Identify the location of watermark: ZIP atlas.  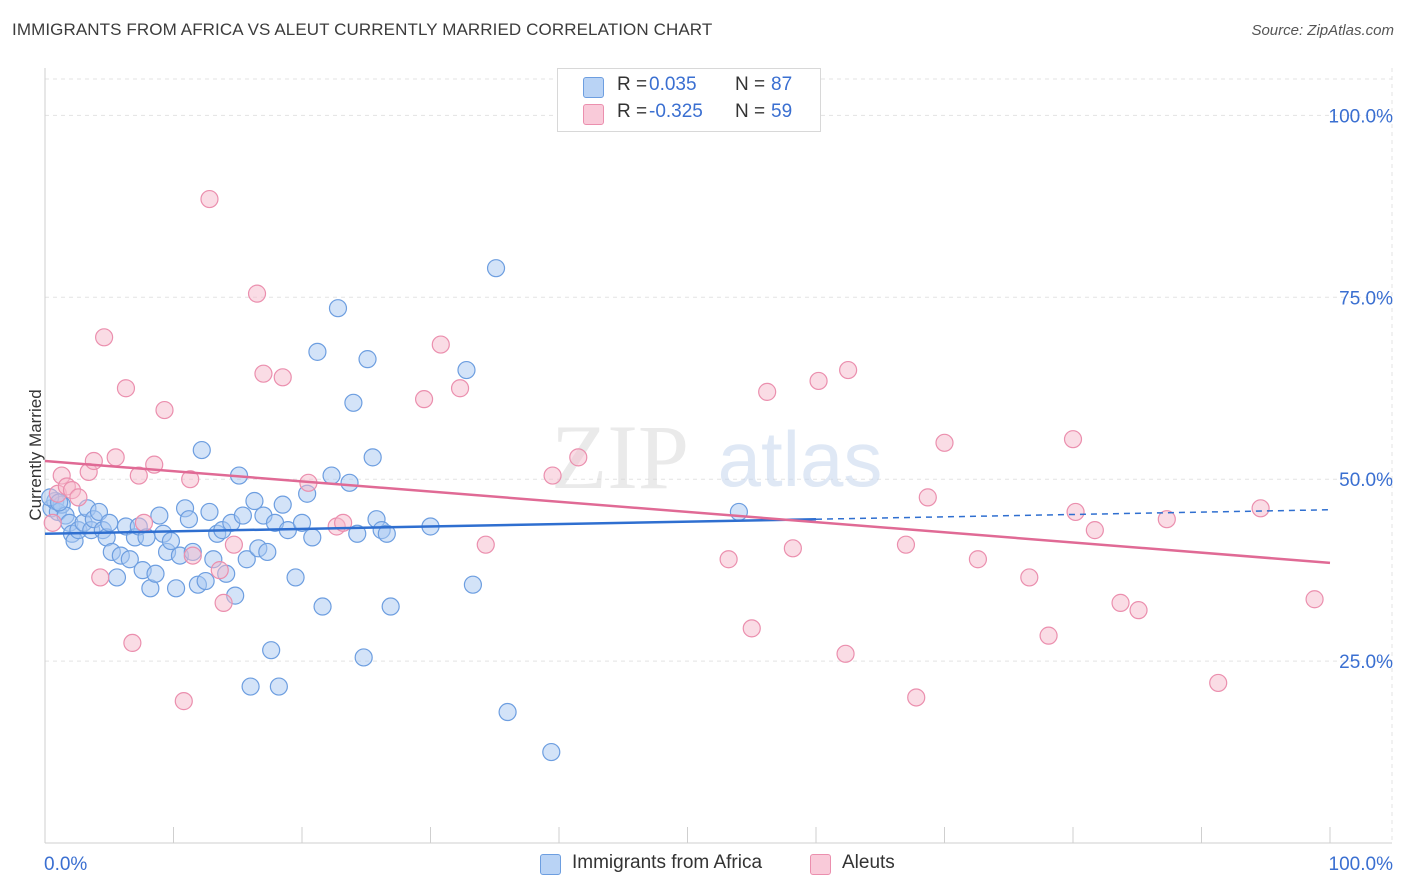
(716, 457).